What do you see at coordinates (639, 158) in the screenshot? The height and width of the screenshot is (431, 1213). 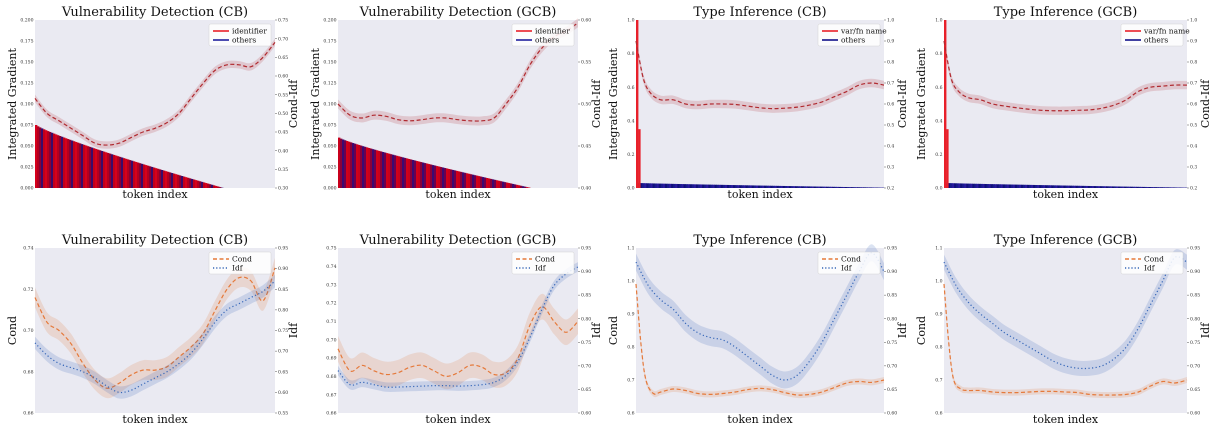 I see `spike-bar` at bounding box center [639, 158].